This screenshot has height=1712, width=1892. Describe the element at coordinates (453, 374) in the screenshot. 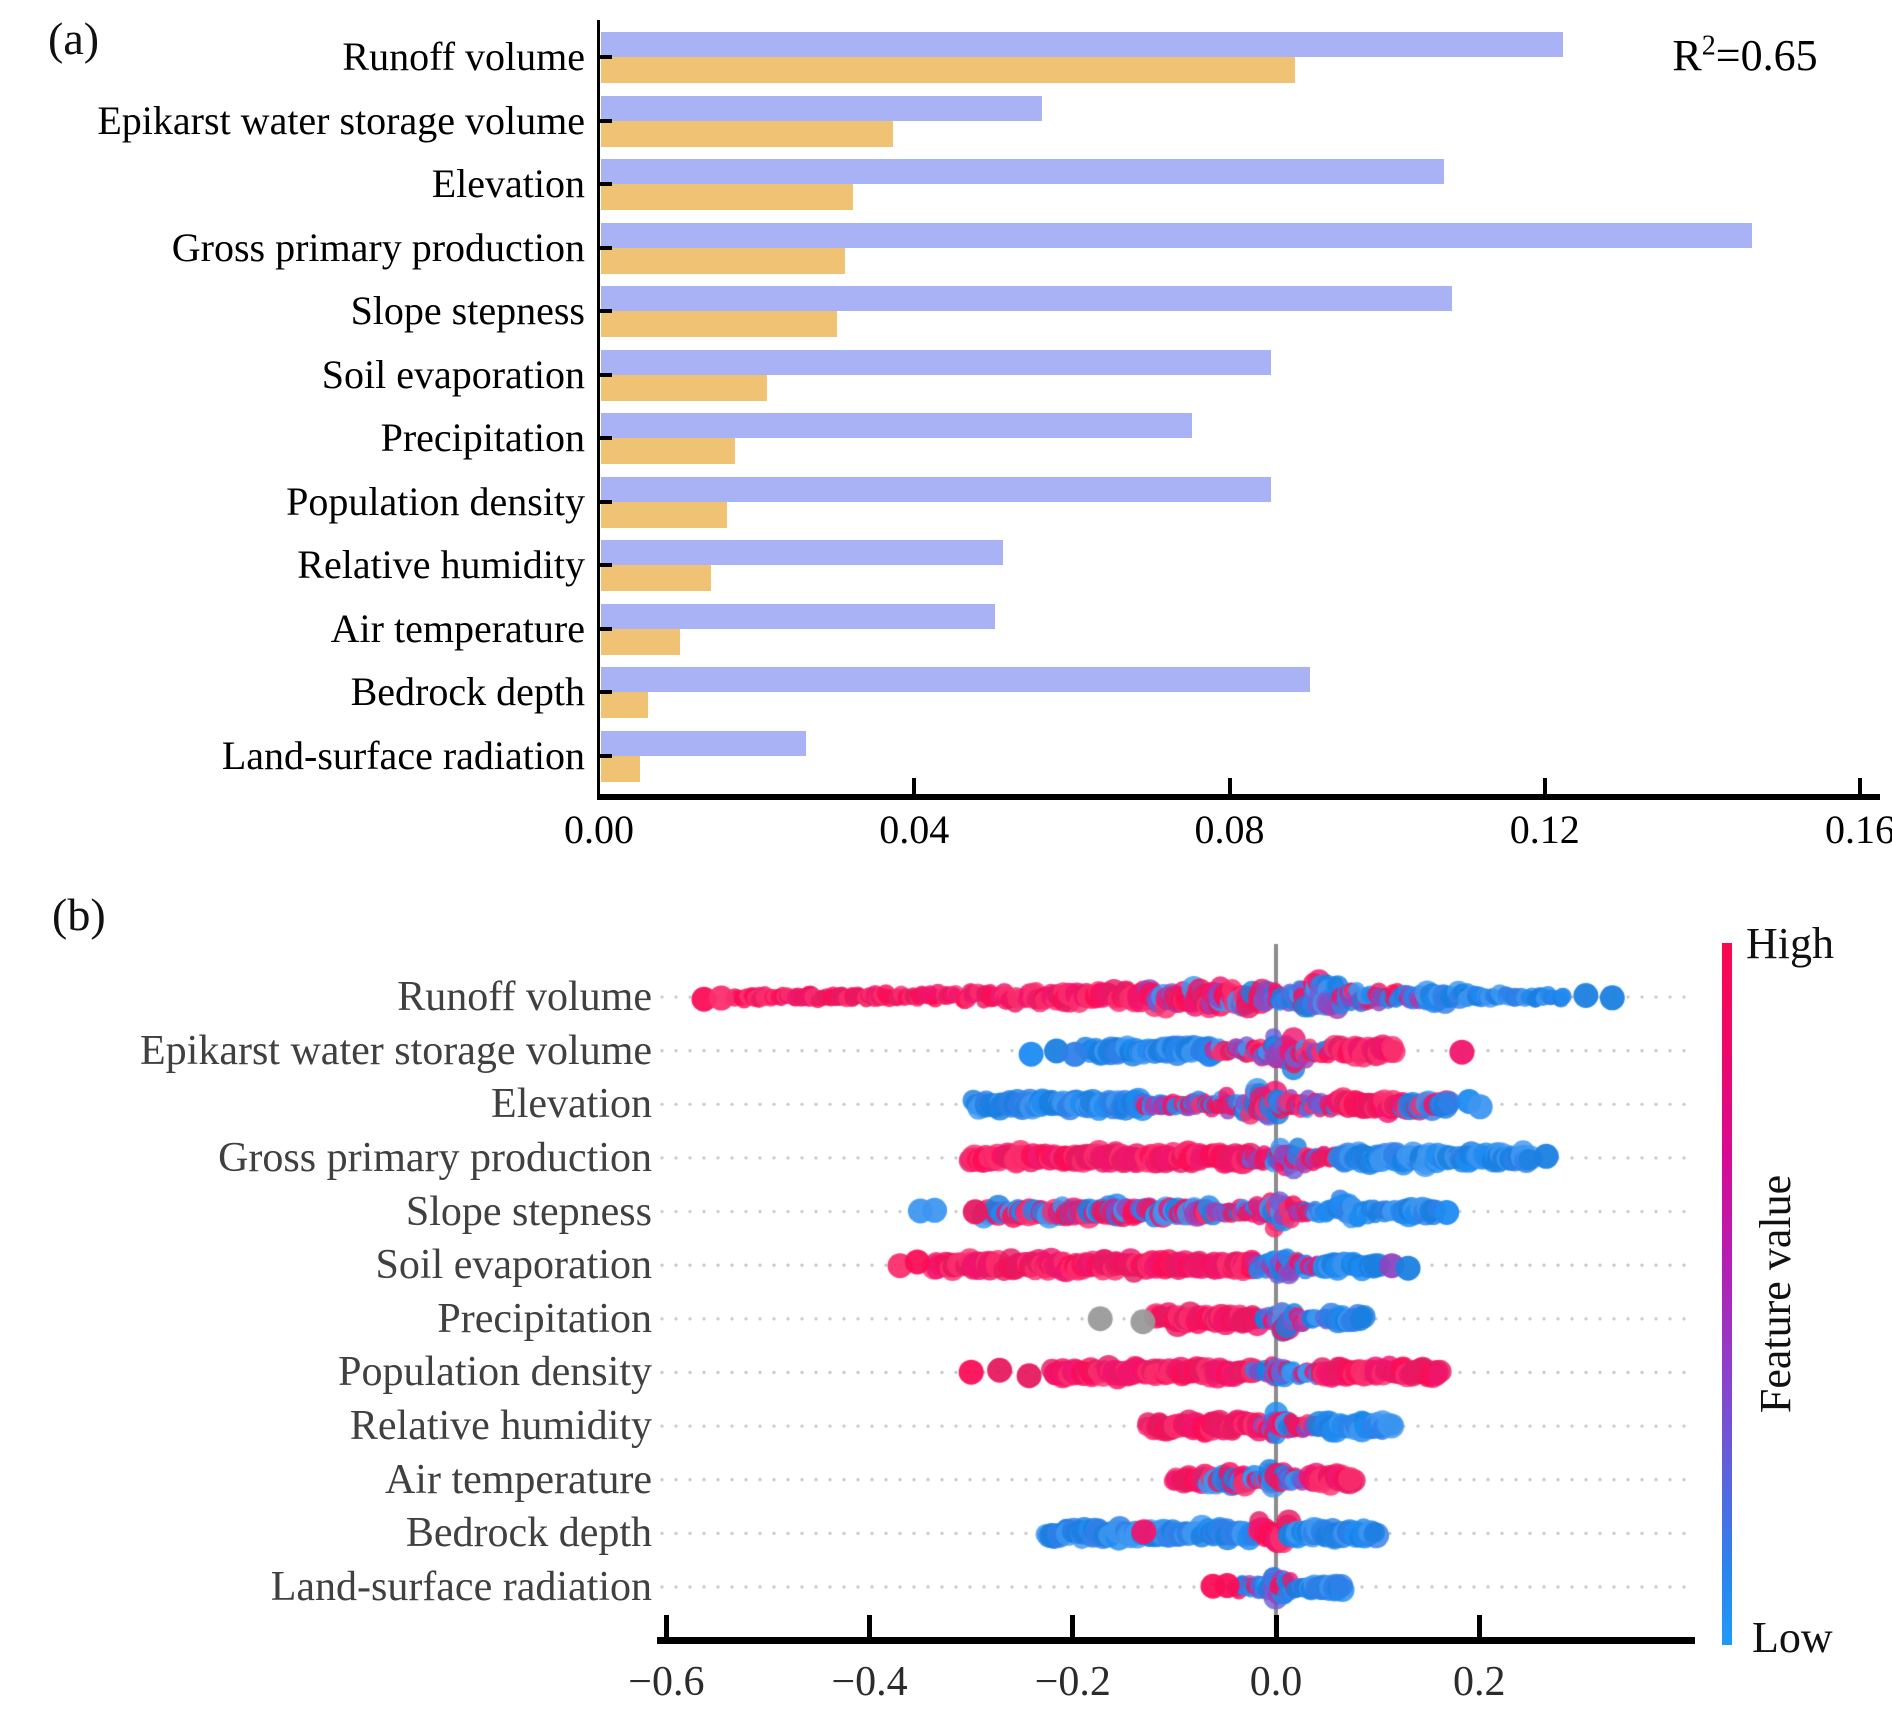

I see `bar-row-label: Soil evaporation` at that location.